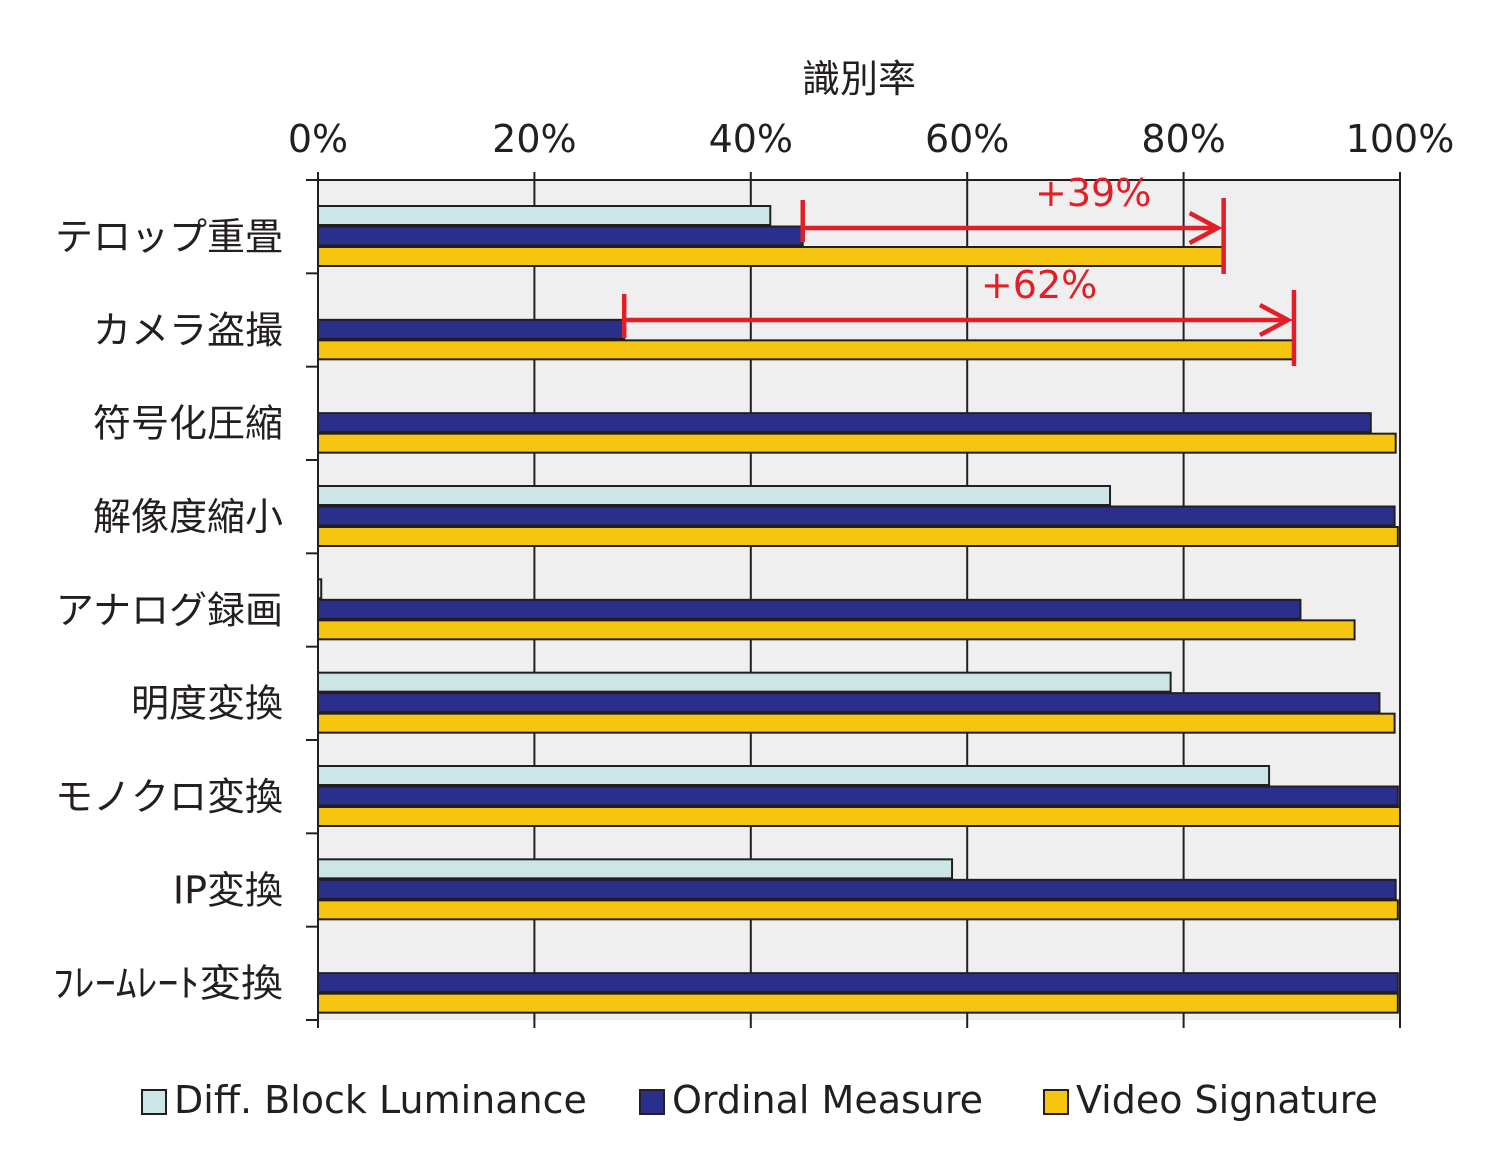  What do you see at coordinates (751, 139) in the screenshot?
I see `x-tick-label: 40%` at bounding box center [751, 139].